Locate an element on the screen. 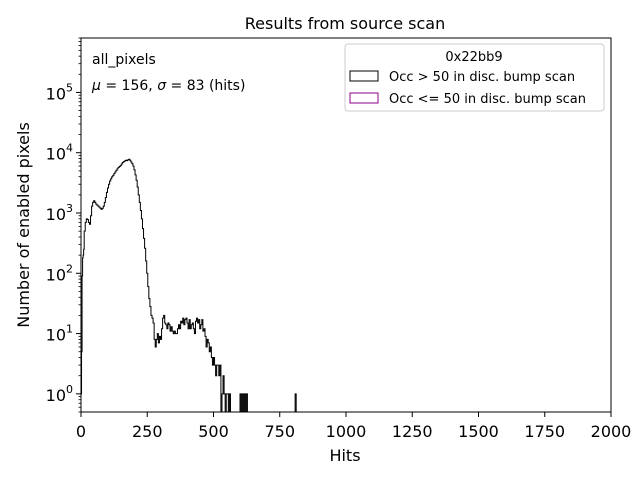  x-tick-label-4: 1000 is located at coordinates (346, 431).